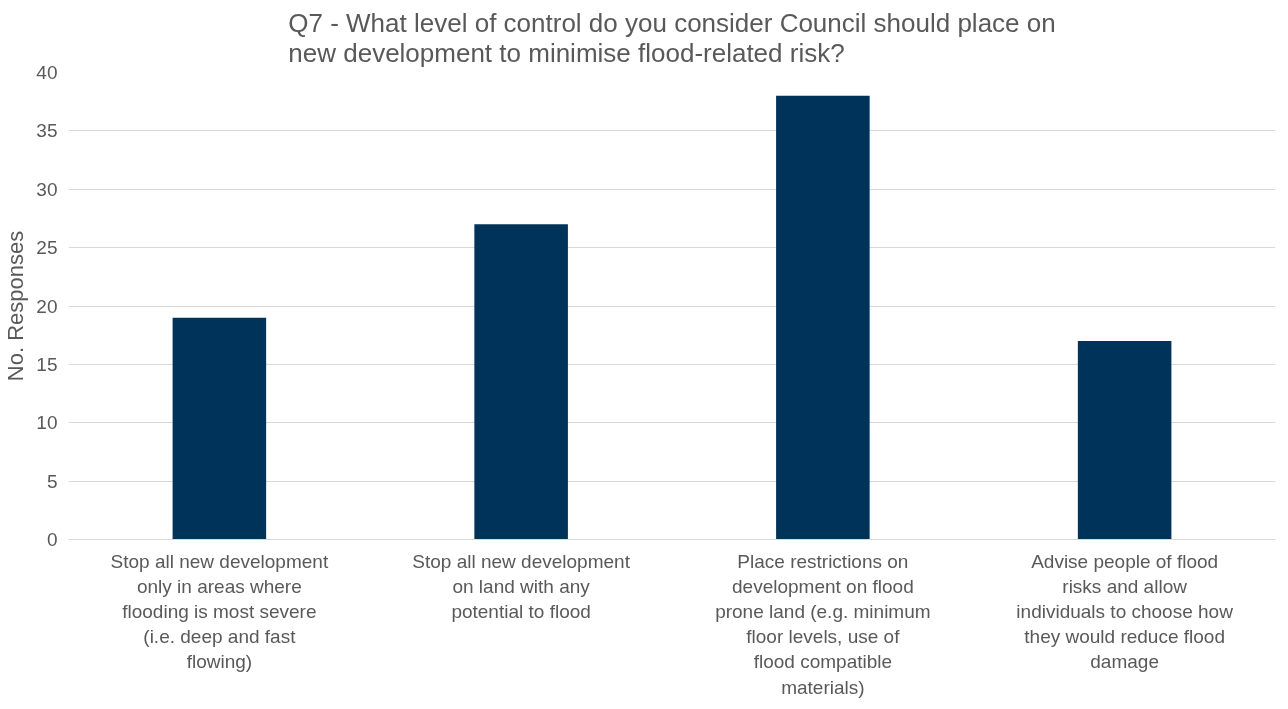 This screenshot has height=709, width=1288. Describe the element at coordinates (47, 189) in the screenshot. I see `y-tick-label: 30` at that location.